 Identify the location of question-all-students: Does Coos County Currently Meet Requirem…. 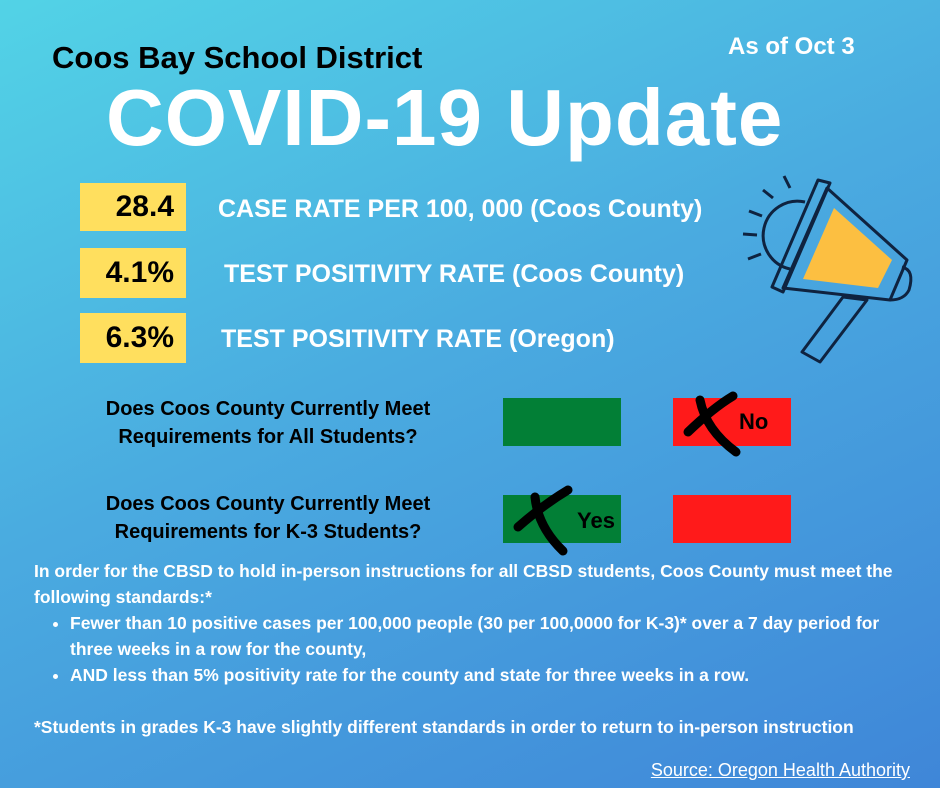
(268, 423).